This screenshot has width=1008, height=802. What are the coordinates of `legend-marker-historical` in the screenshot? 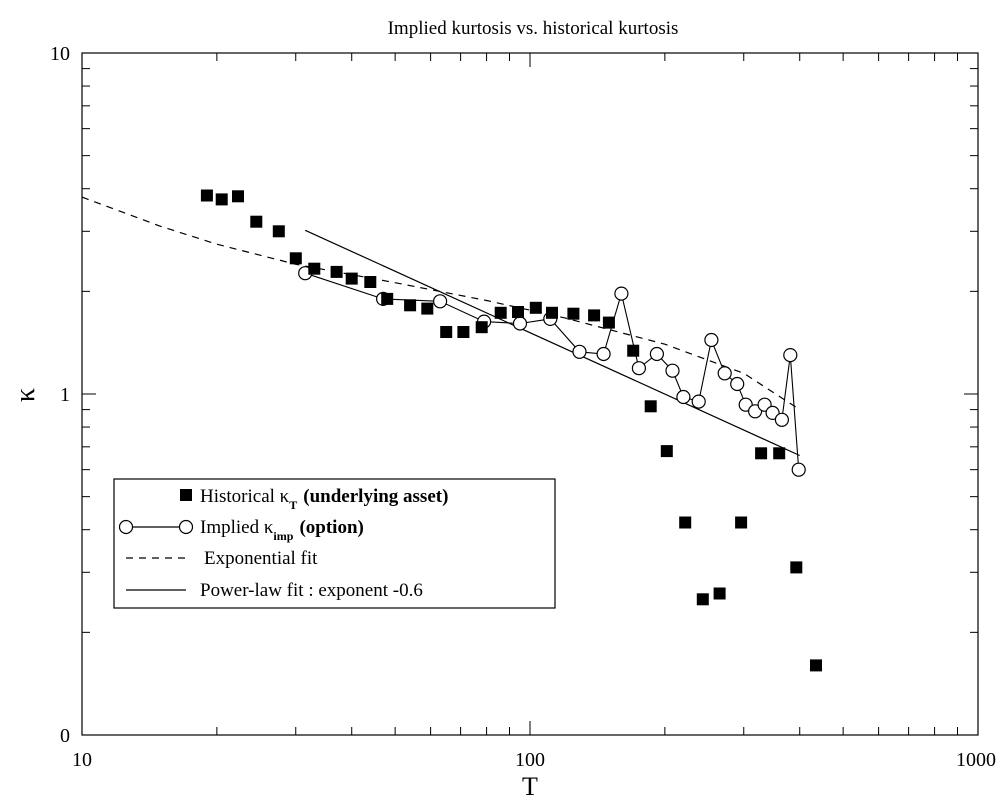 It's located at (186, 495).